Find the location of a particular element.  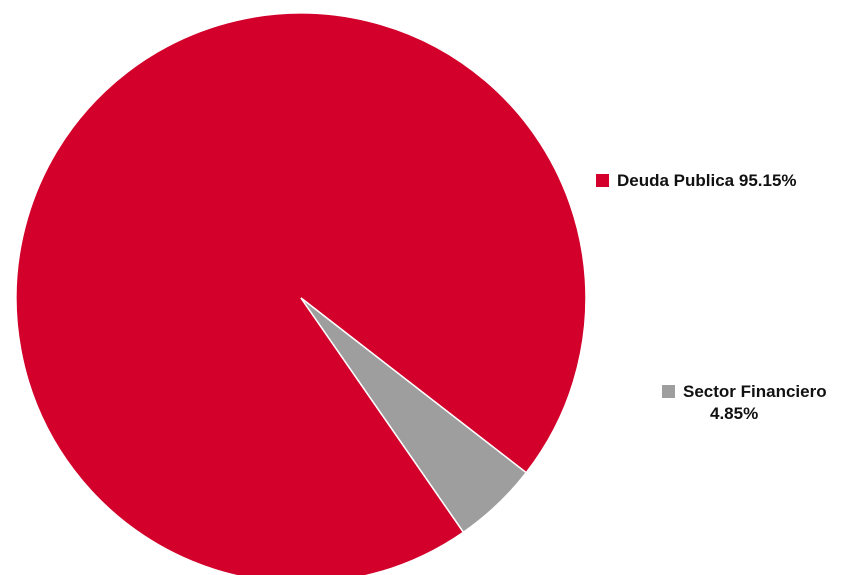

legend-label-sector-financiero: Sector Financiero is located at coordinates (755, 391).